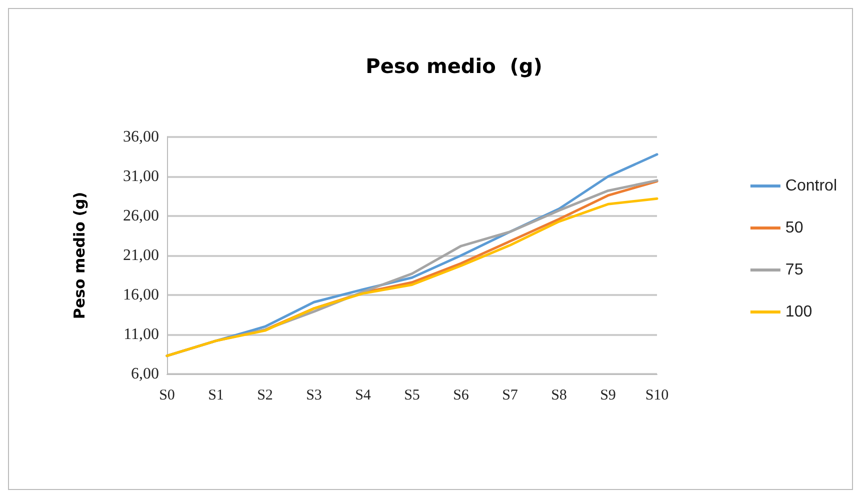 The height and width of the screenshot is (498, 861). I want to click on x-tick-label: S0, so click(167, 396).